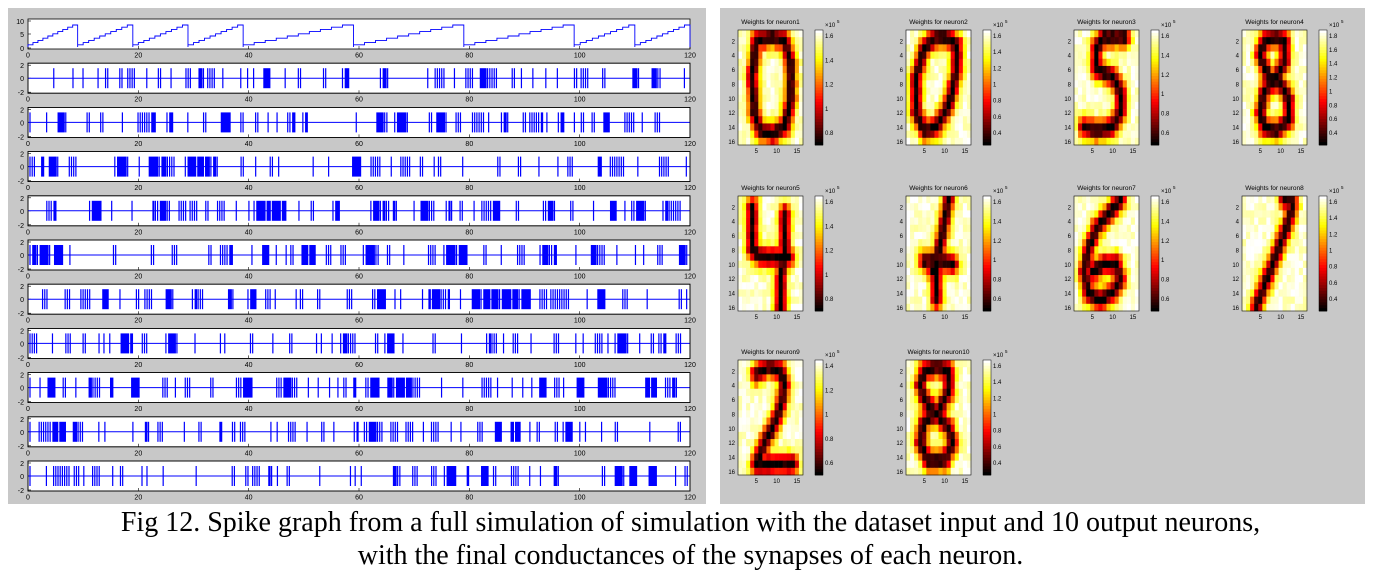 The width and height of the screenshot is (1381, 579). What do you see at coordinates (1070, 237) in the screenshot?
I see `y-tick-label: 6` at bounding box center [1070, 237].